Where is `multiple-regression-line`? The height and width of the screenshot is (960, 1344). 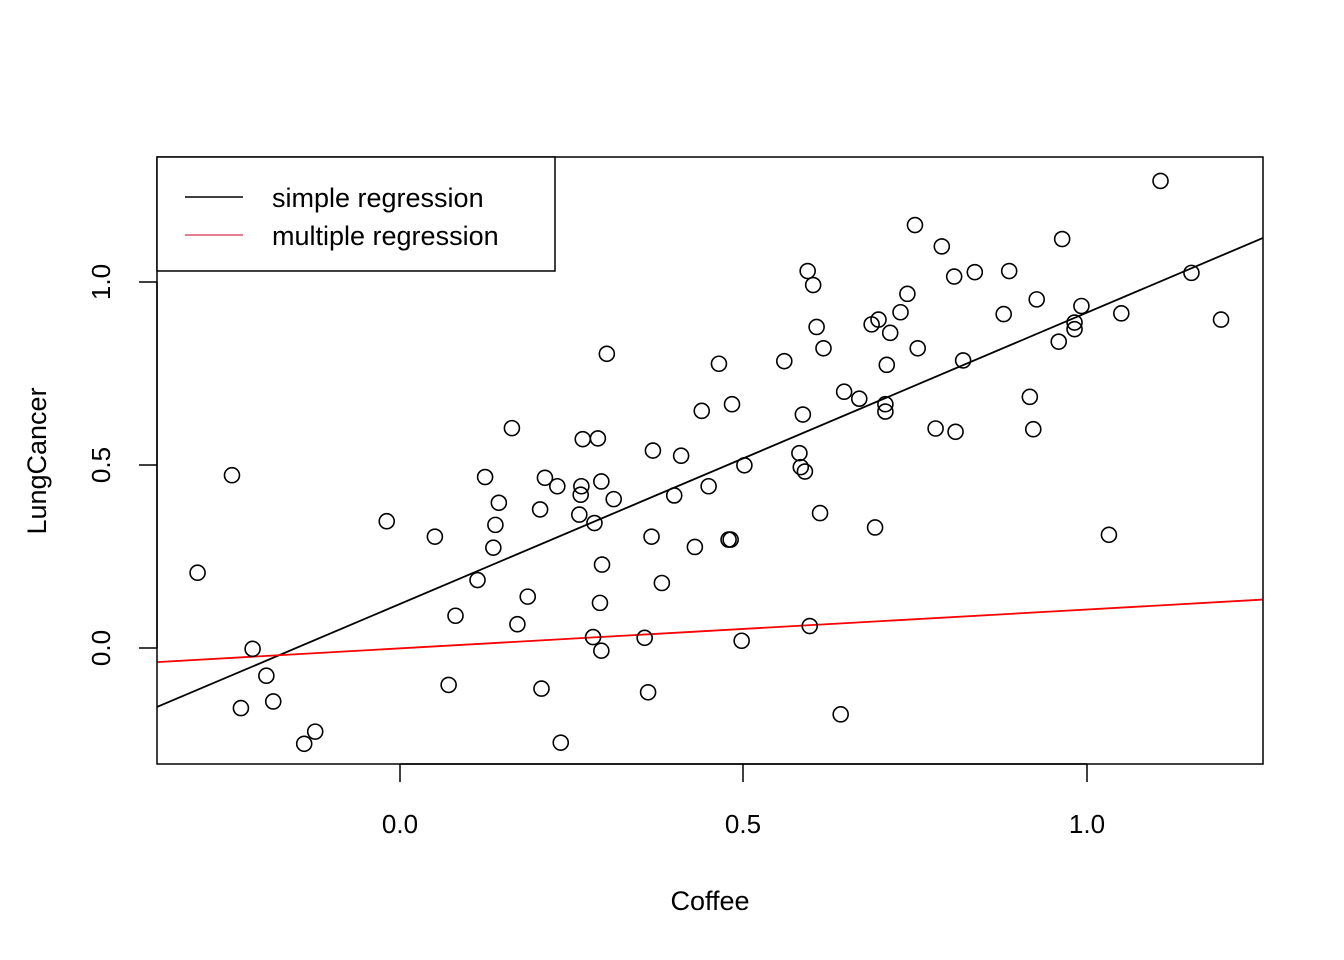
multiple-regression-line is located at coordinates (710, 630).